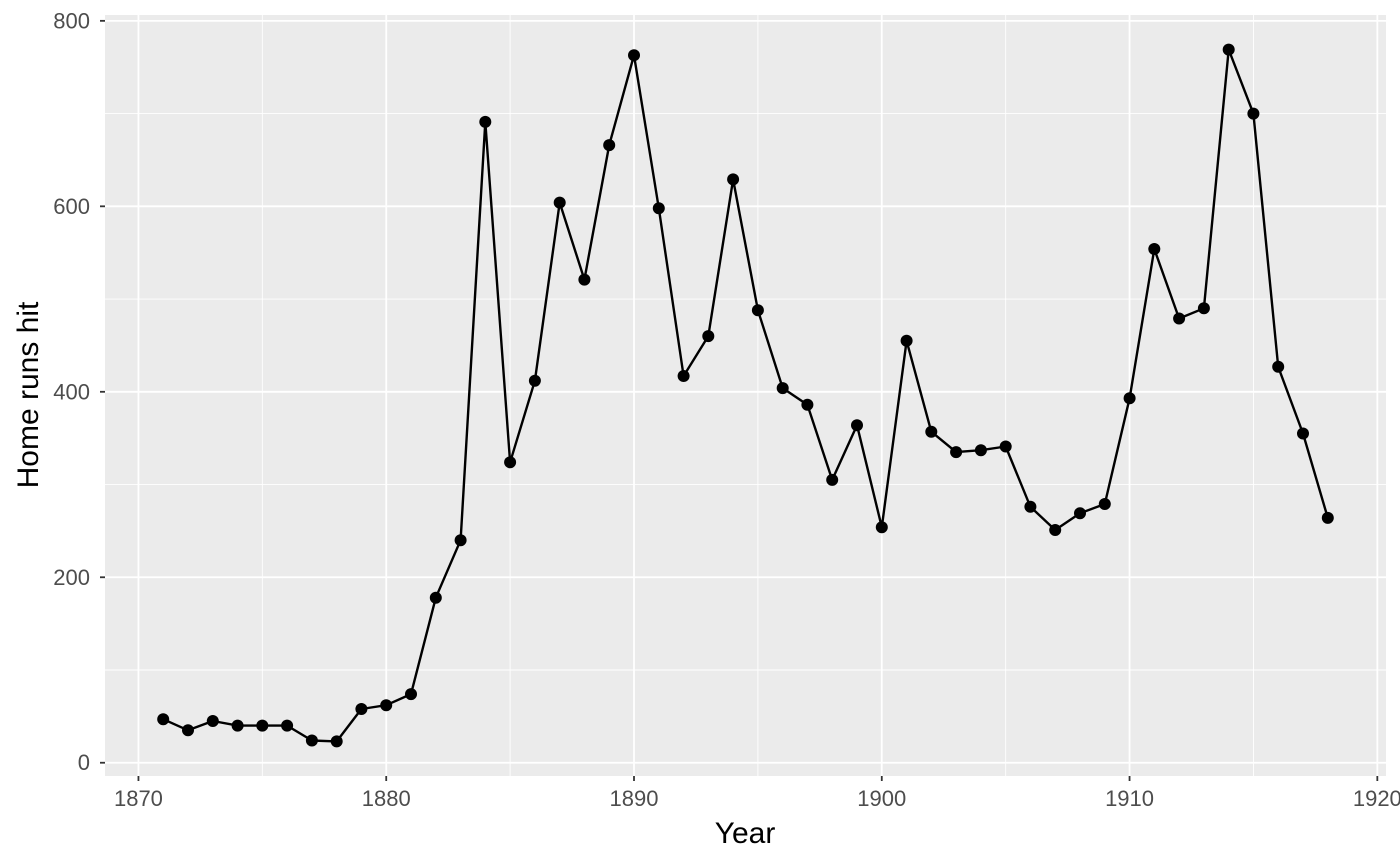  What do you see at coordinates (1129, 798) in the screenshot?
I see `x-tick-label: 1910` at bounding box center [1129, 798].